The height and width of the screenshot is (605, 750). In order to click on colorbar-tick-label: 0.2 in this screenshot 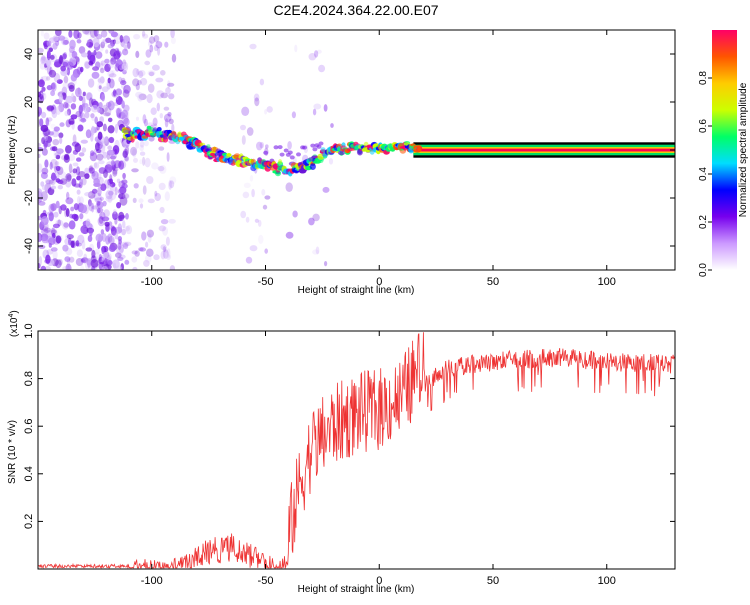, I will do `click(703, 222)`.